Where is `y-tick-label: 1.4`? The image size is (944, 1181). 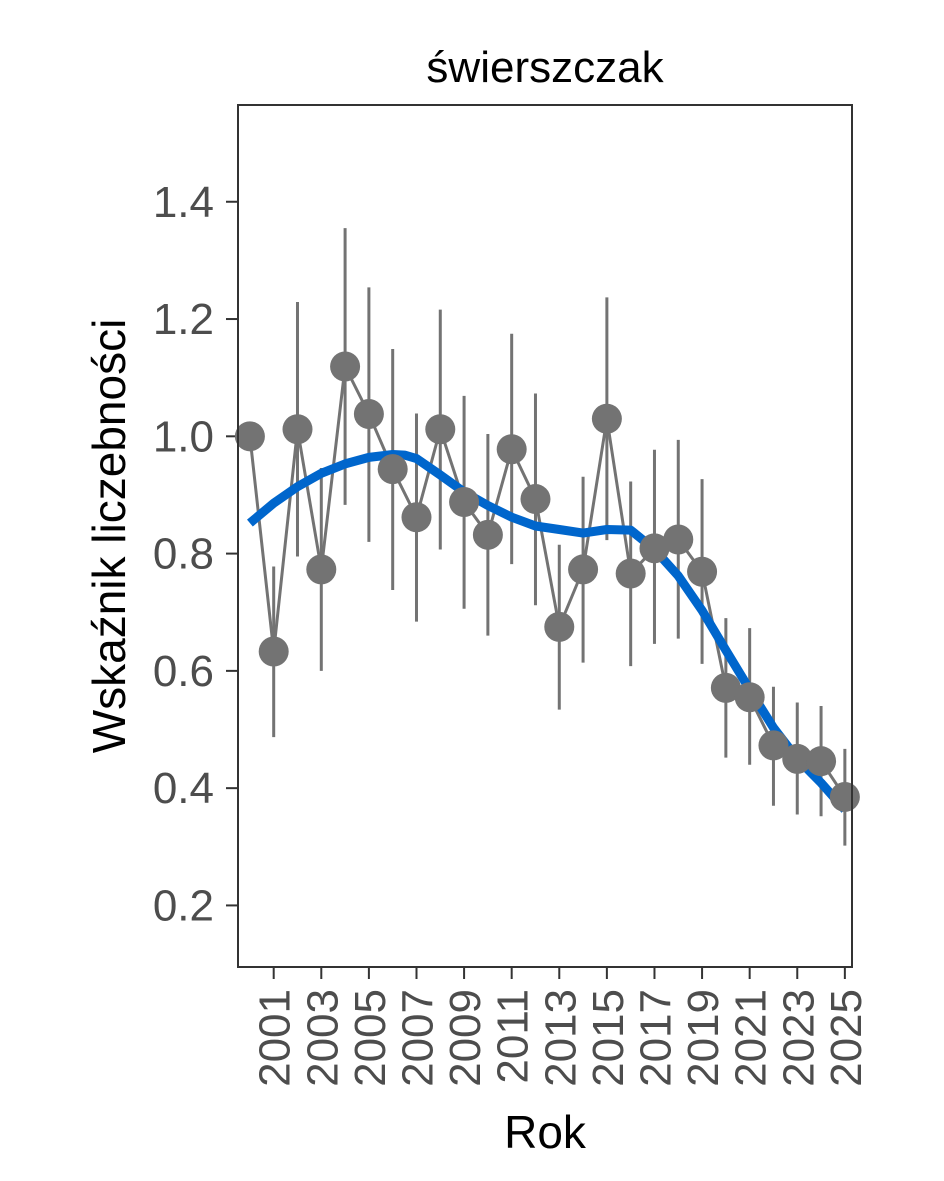 y-tick-label: 1.4 is located at coordinates (183, 202).